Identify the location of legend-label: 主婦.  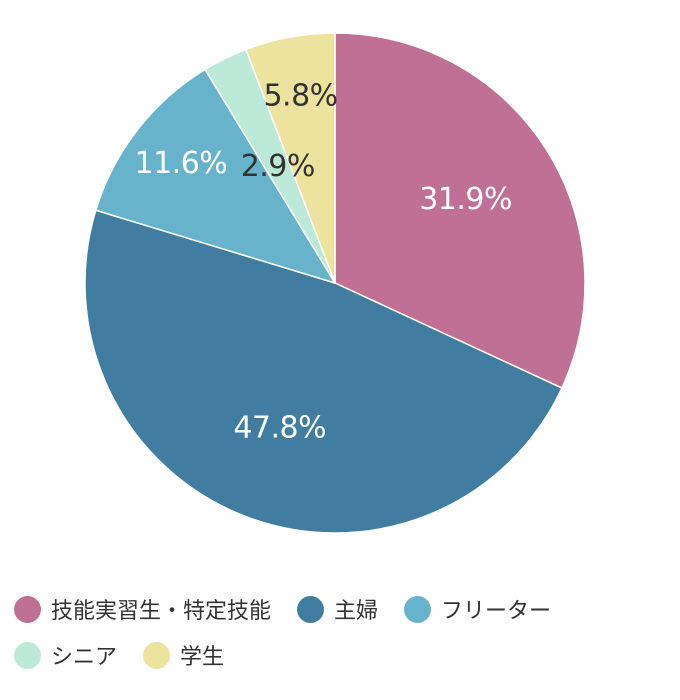
(356, 611).